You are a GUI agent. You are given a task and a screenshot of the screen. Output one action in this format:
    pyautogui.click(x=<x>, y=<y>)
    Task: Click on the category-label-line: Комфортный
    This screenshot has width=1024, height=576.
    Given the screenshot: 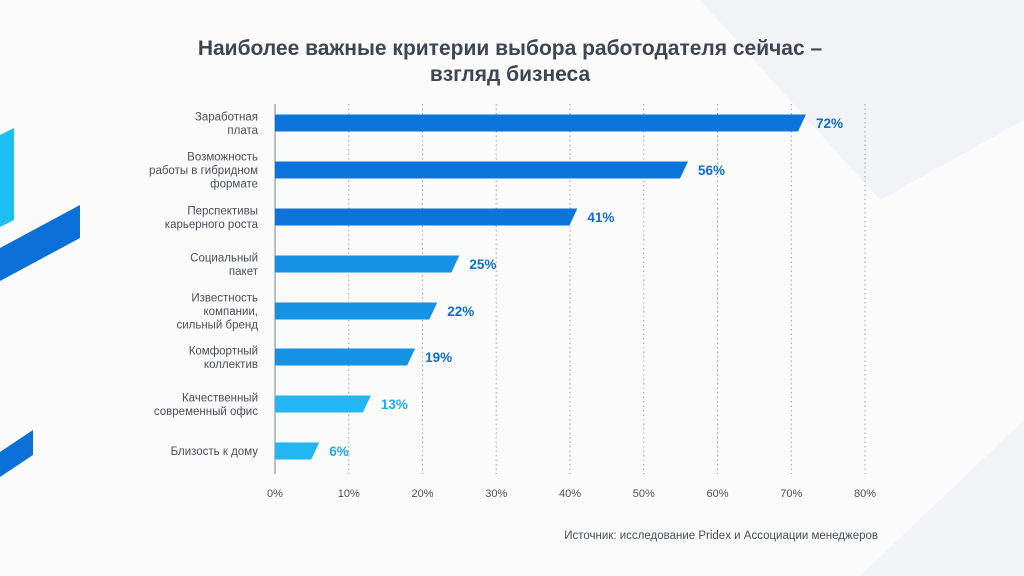 What is the action you would take?
    pyautogui.click(x=223, y=351)
    